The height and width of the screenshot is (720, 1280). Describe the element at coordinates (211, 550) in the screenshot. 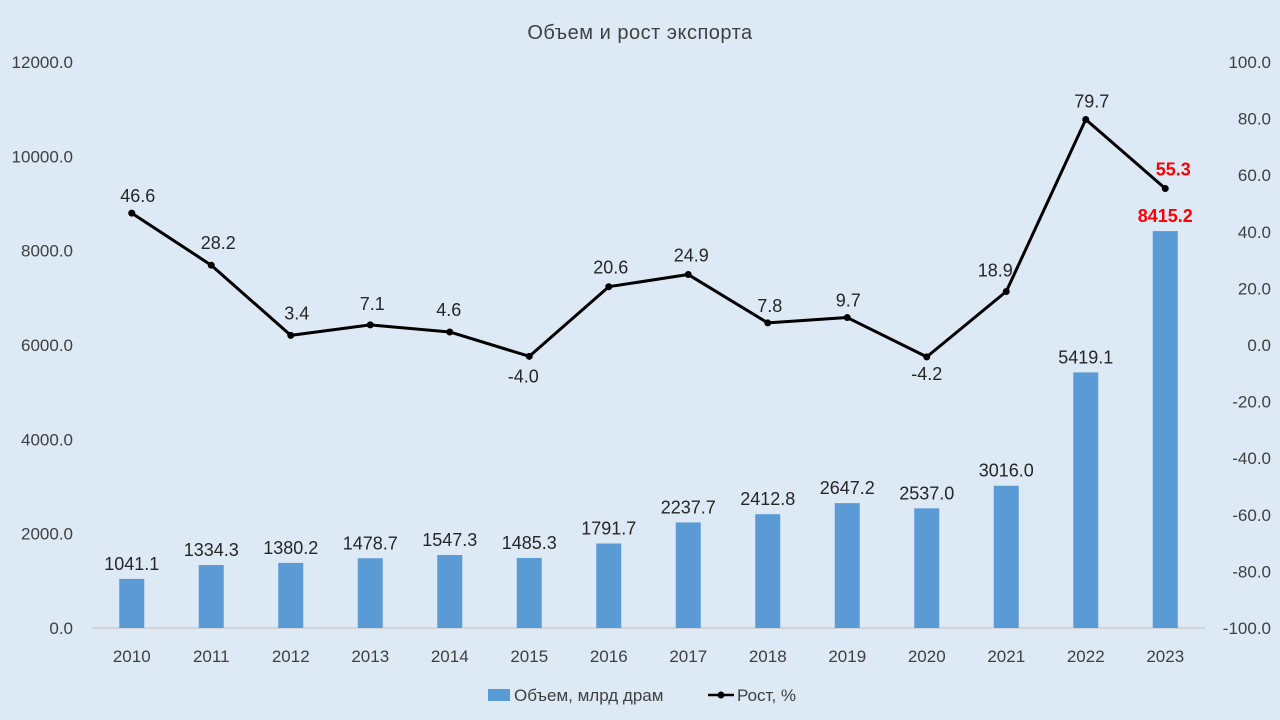

I see `bar-data-label: 1334.3` at that location.